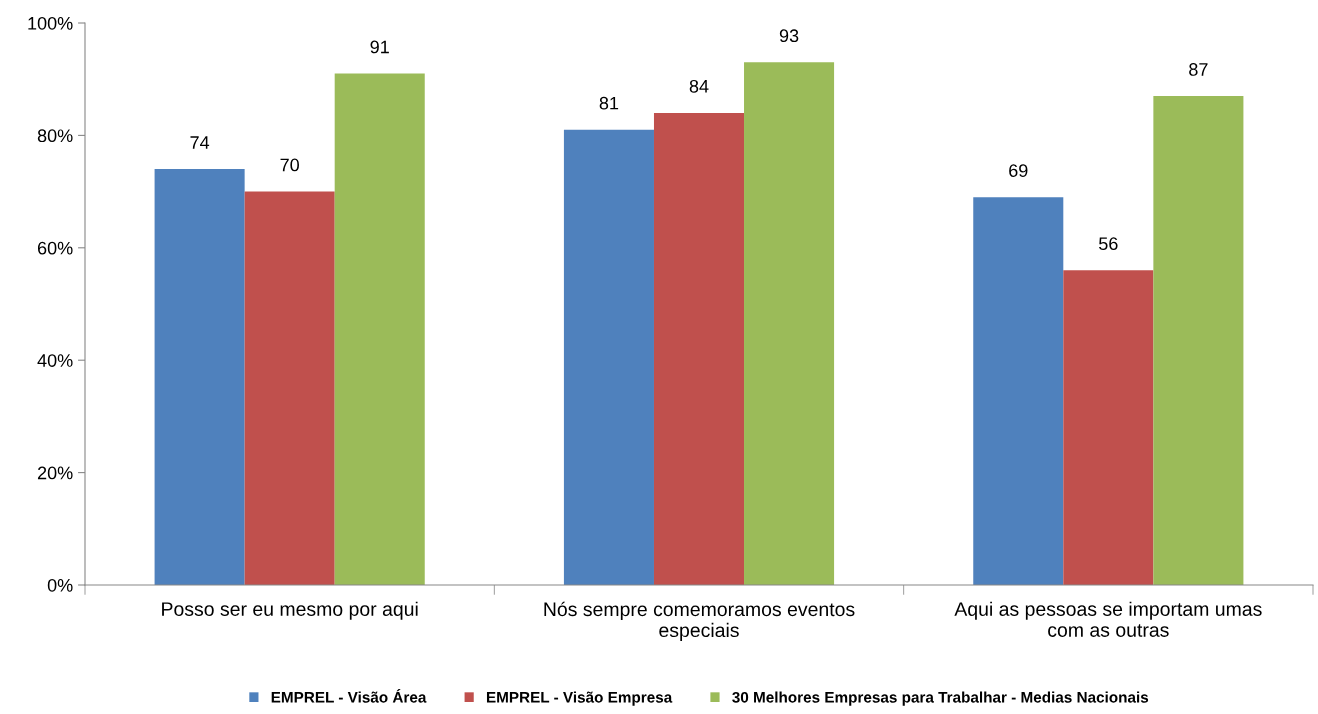  I want to click on data-label: 93, so click(789, 36).